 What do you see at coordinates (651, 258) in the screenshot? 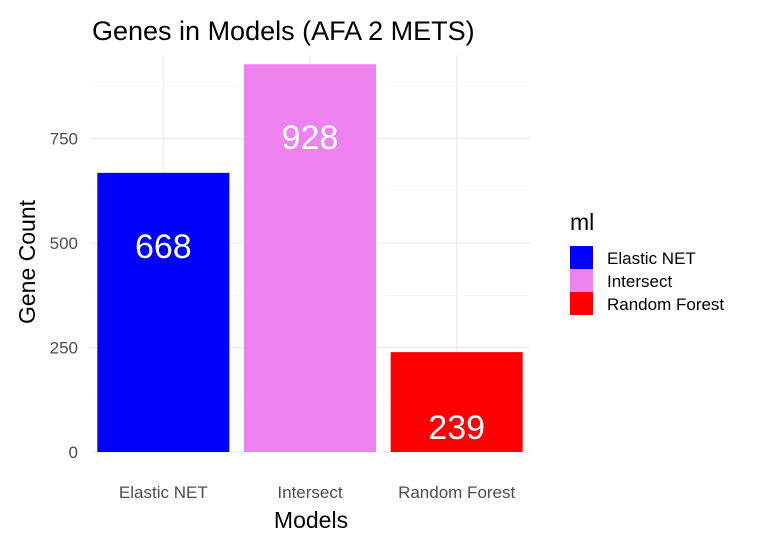
I see `legend-label: Elastic NET` at bounding box center [651, 258].